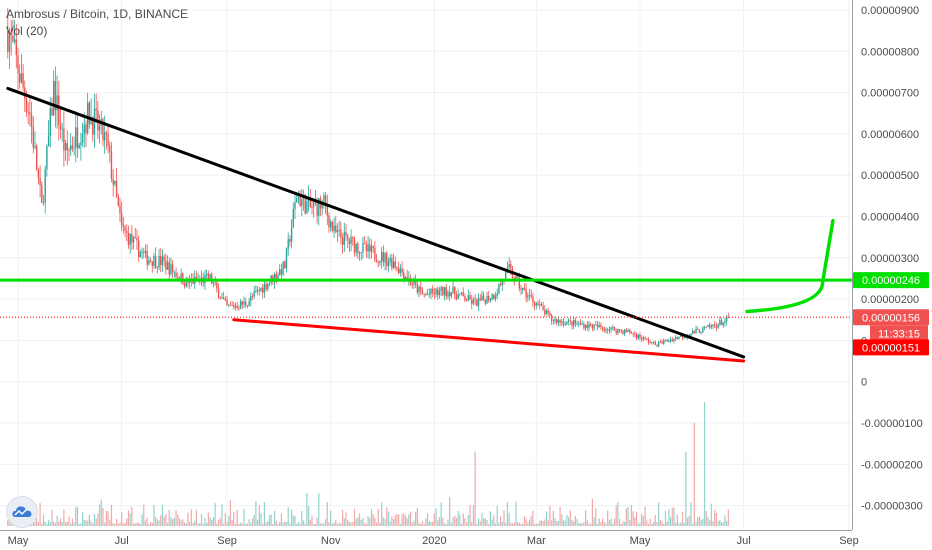  I want to click on y-tick-label: 0.00000900, so click(890, 11).